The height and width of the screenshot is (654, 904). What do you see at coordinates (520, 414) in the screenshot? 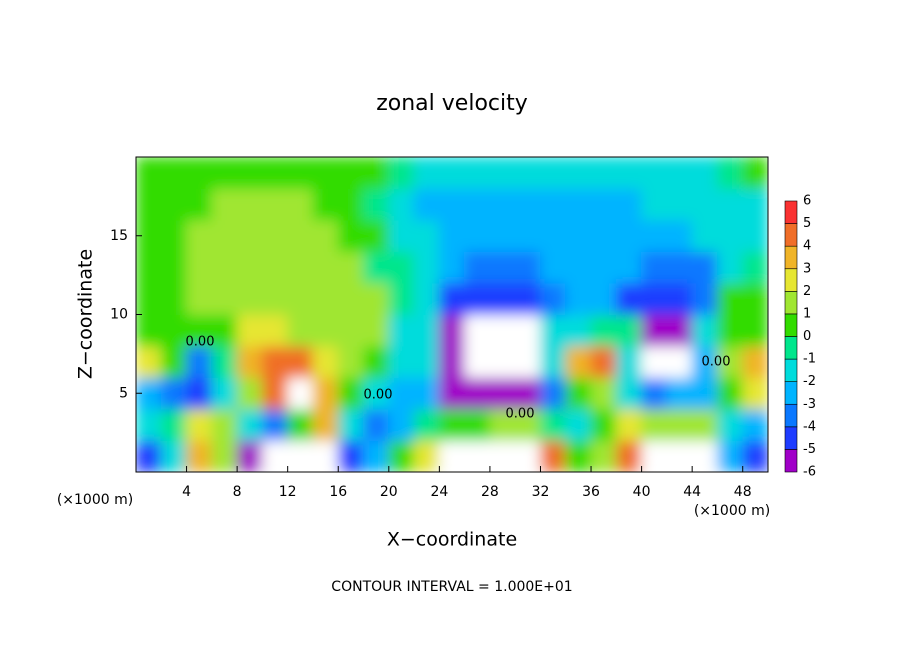
I see `contour-label: 0.00` at bounding box center [520, 414].